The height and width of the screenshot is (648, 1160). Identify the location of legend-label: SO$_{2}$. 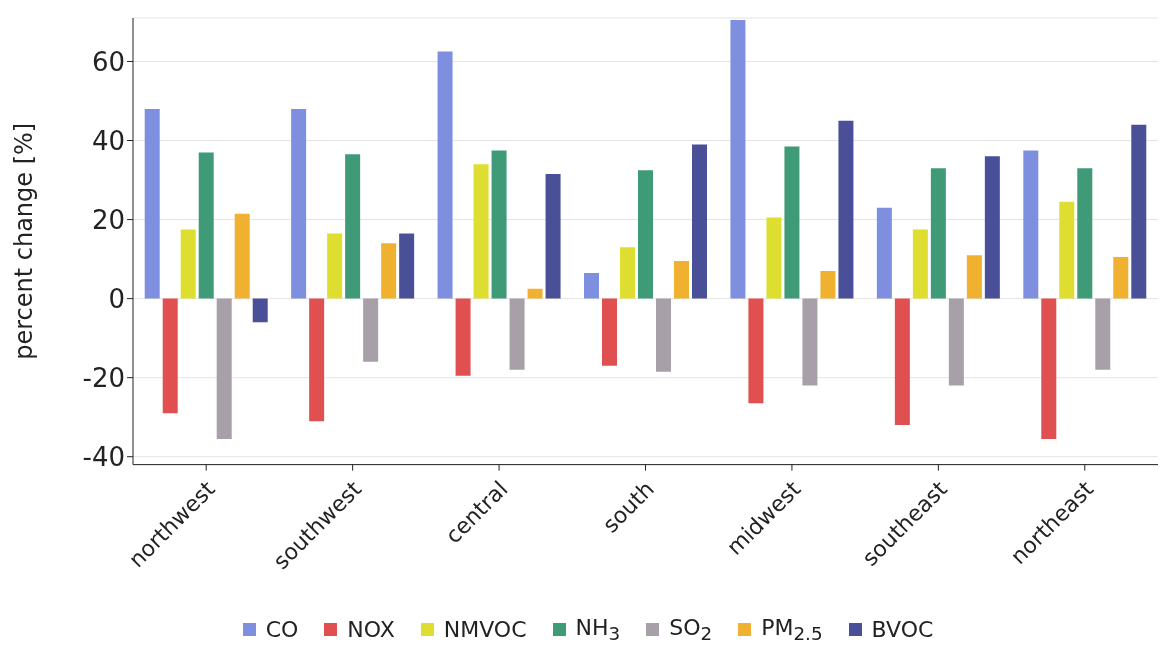
(691, 629).